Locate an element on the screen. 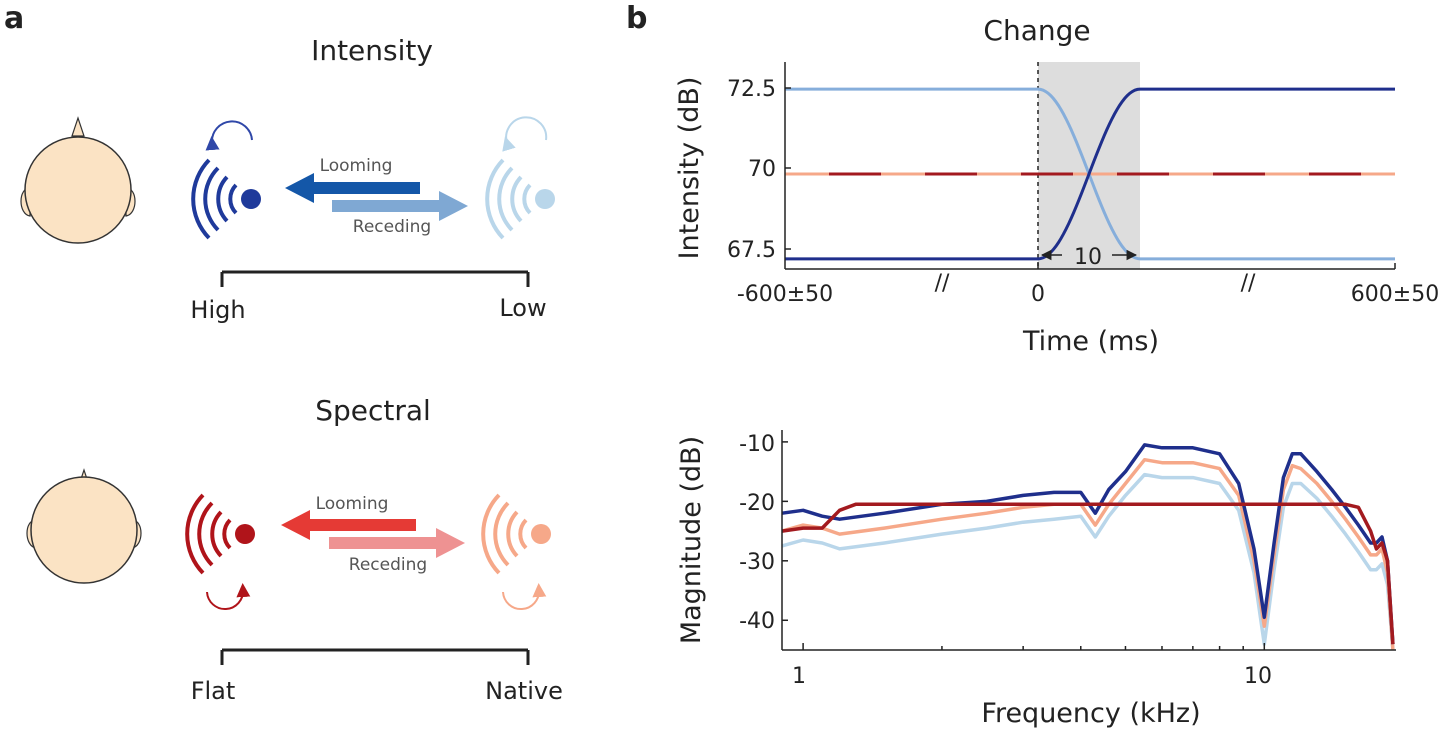  intensity-scale-bar is located at coordinates (375, 278).